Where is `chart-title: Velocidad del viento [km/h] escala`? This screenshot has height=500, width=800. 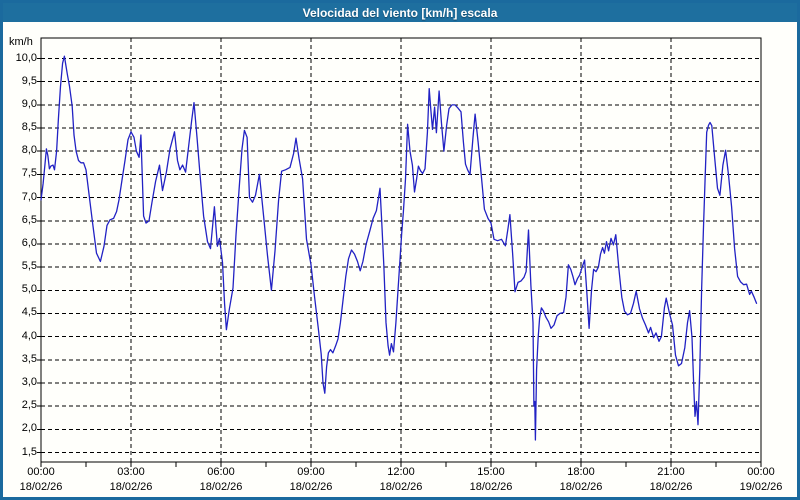 chart-title: Velocidad del viento [km/h] escala is located at coordinates (400, 12).